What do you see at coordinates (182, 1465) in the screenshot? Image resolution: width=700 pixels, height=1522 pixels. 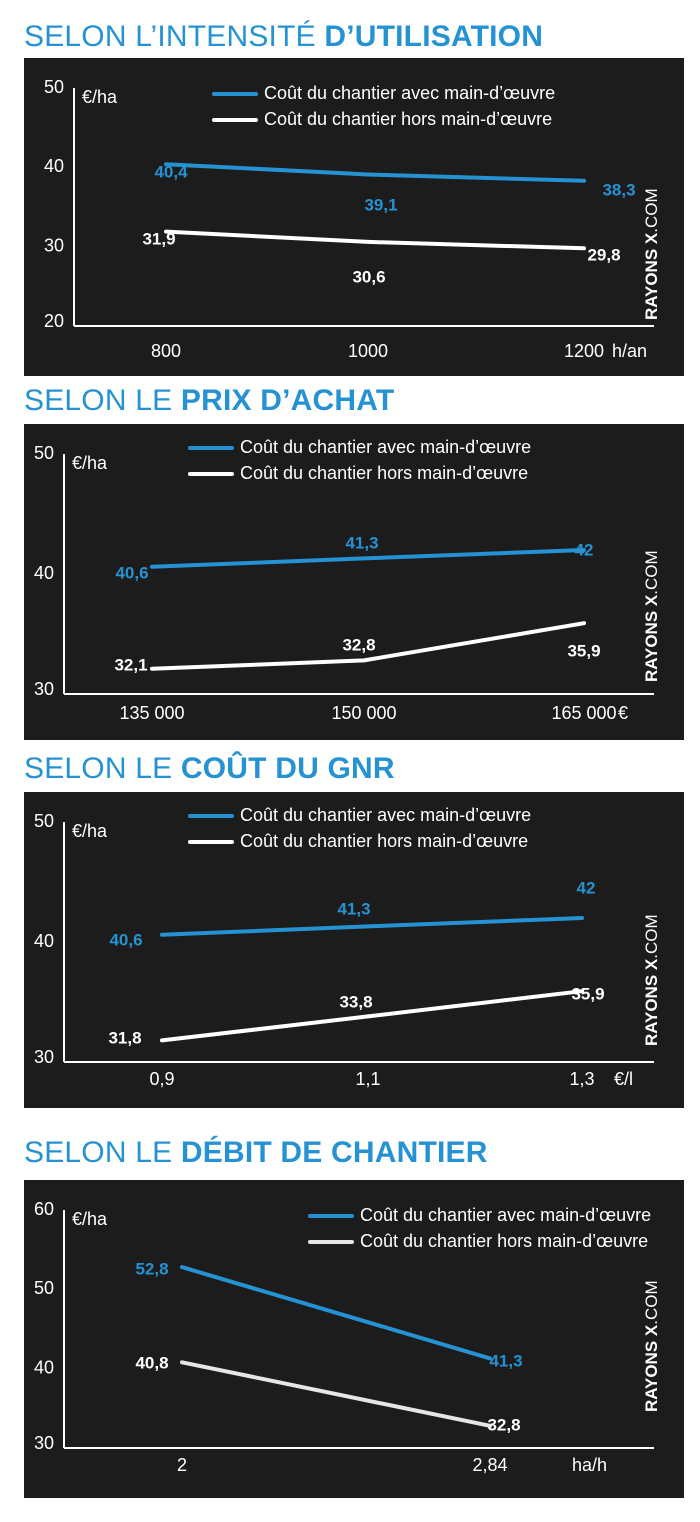 I see `x-tick-label: 2` at bounding box center [182, 1465].